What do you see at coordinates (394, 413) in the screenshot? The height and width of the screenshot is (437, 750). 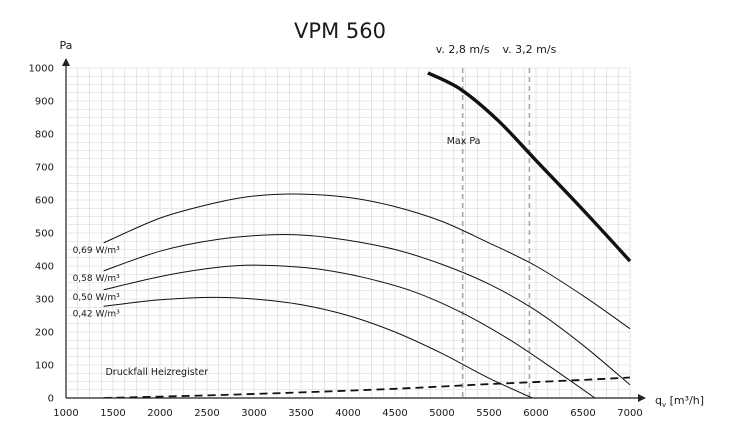 I see `x-tick-label: 4500` at bounding box center [394, 413].